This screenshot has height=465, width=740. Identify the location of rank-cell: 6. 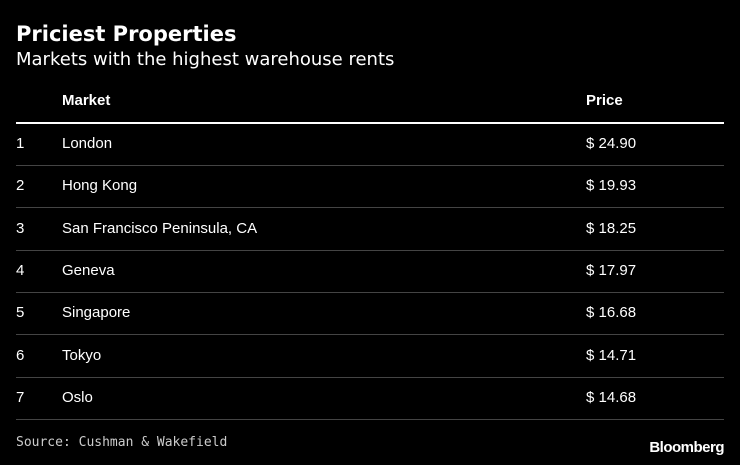
(20, 355).